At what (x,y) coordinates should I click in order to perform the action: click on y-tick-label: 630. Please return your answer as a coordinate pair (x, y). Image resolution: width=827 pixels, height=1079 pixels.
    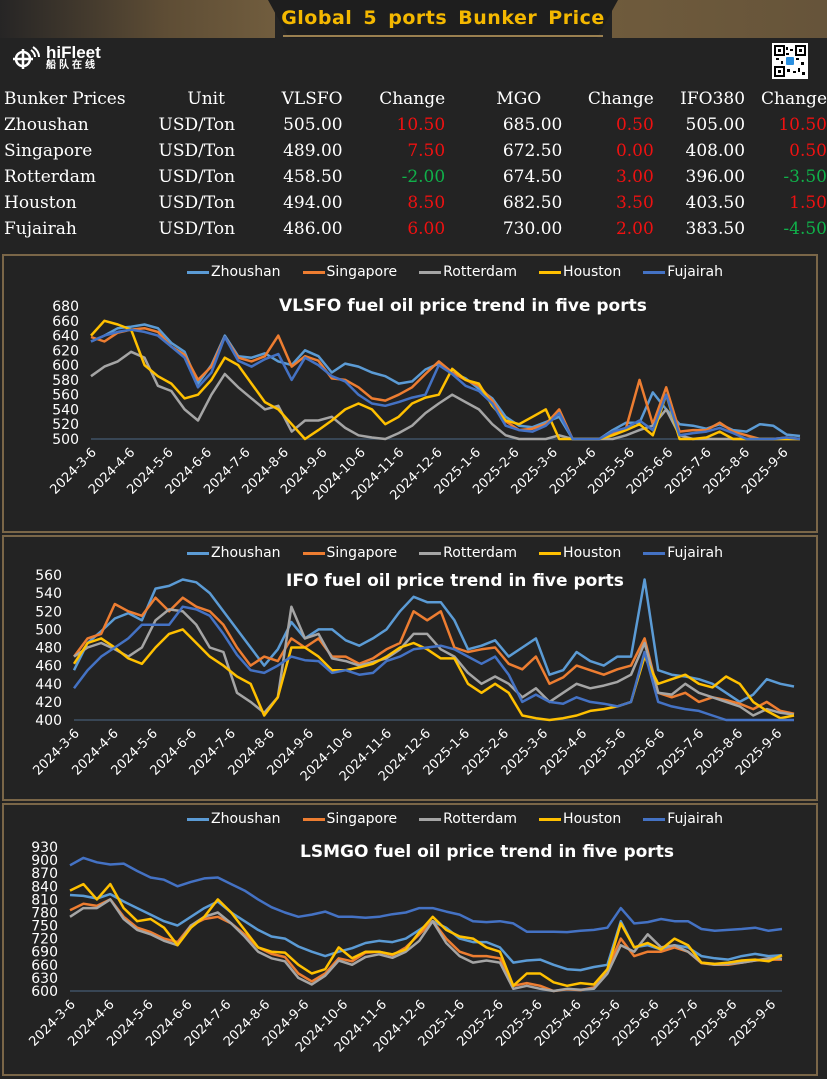
    Looking at the image, I should click on (44, 979).